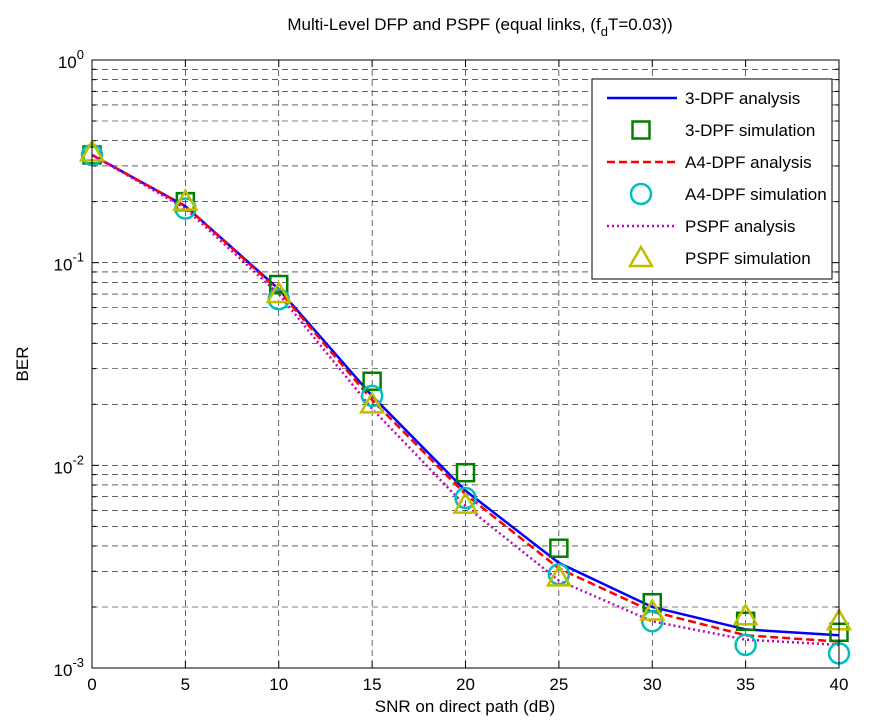  What do you see at coordinates (839, 684) in the screenshot?
I see `x-tick-label: 40` at bounding box center [839, 684].